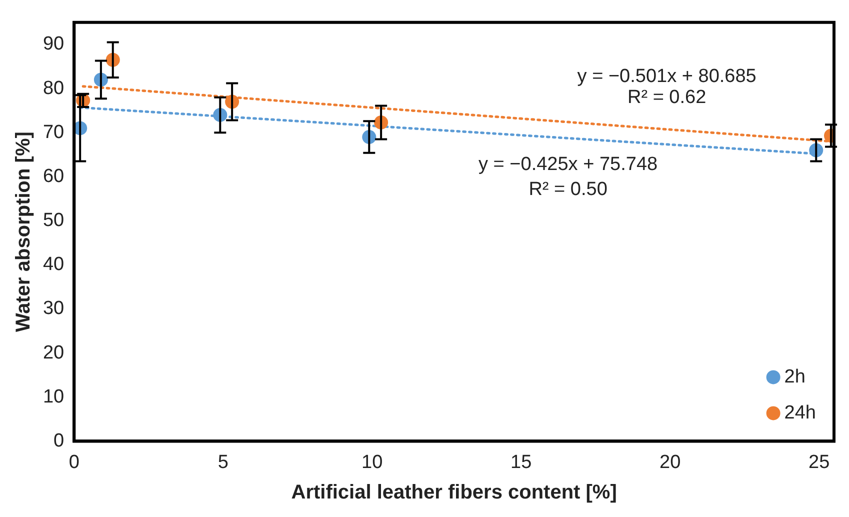 The width and height of the screenshot is (849, 517). What do you see at coordinates (53, 397) in the screenshot?
I see `y-tick-label: 10` at bounding box center [53, 397].